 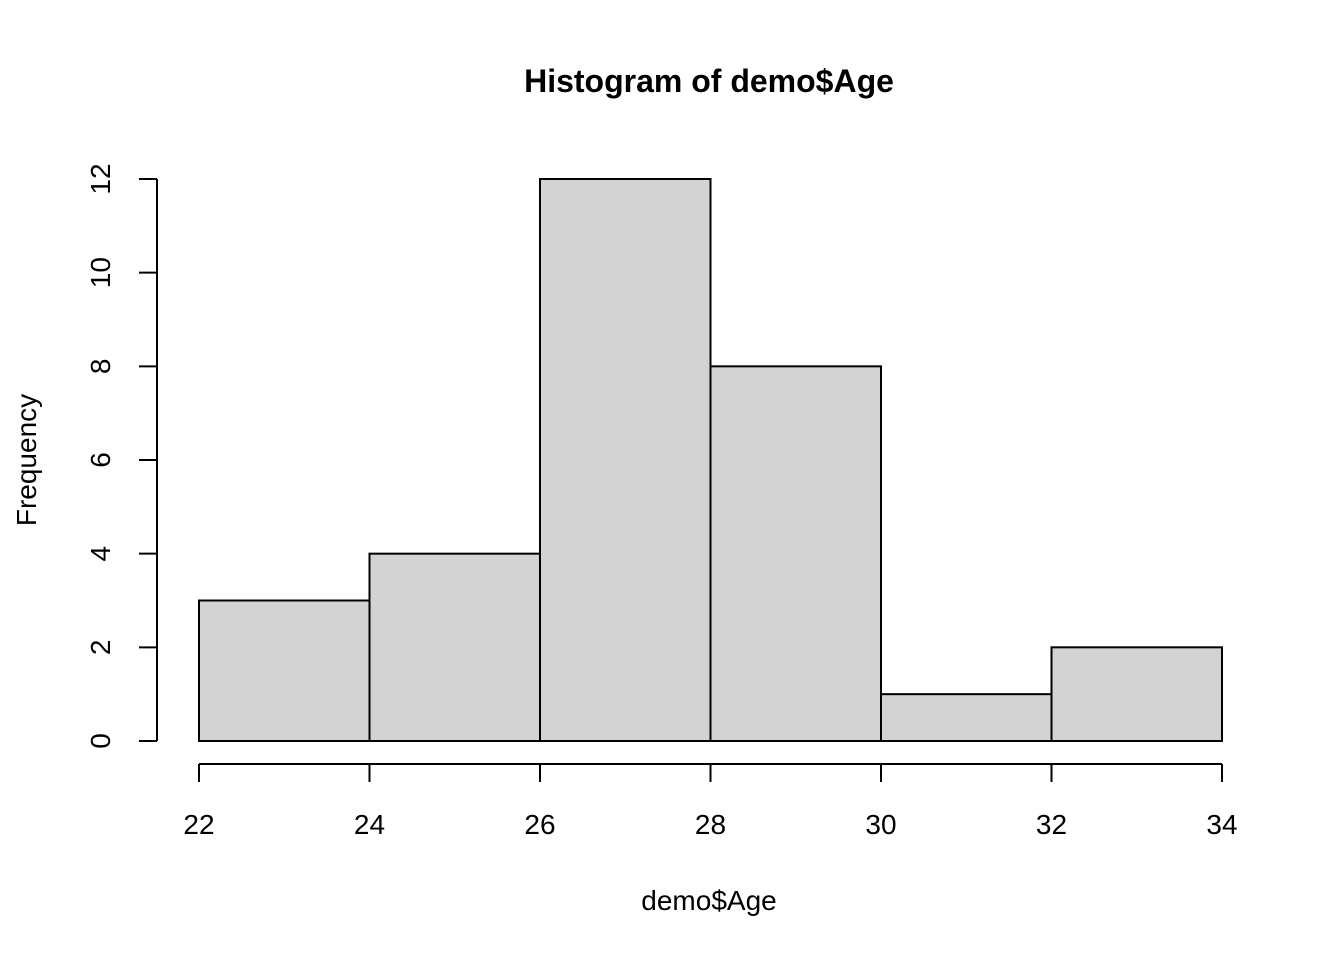 I want to click on x-tick-label: 22, so click(x=198, y=824).